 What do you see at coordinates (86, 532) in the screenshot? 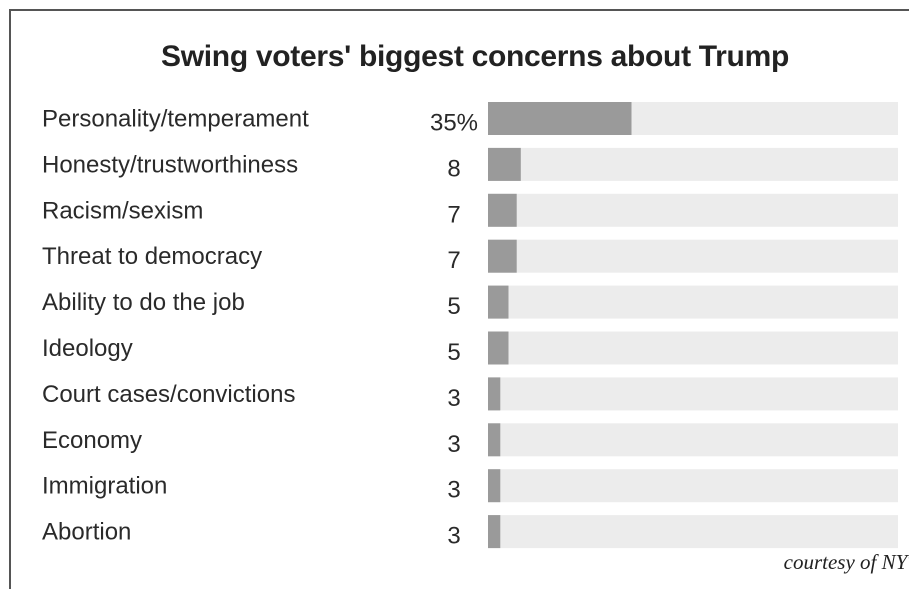
I see `category-label: Abortion` at bounding box center [86, 532].